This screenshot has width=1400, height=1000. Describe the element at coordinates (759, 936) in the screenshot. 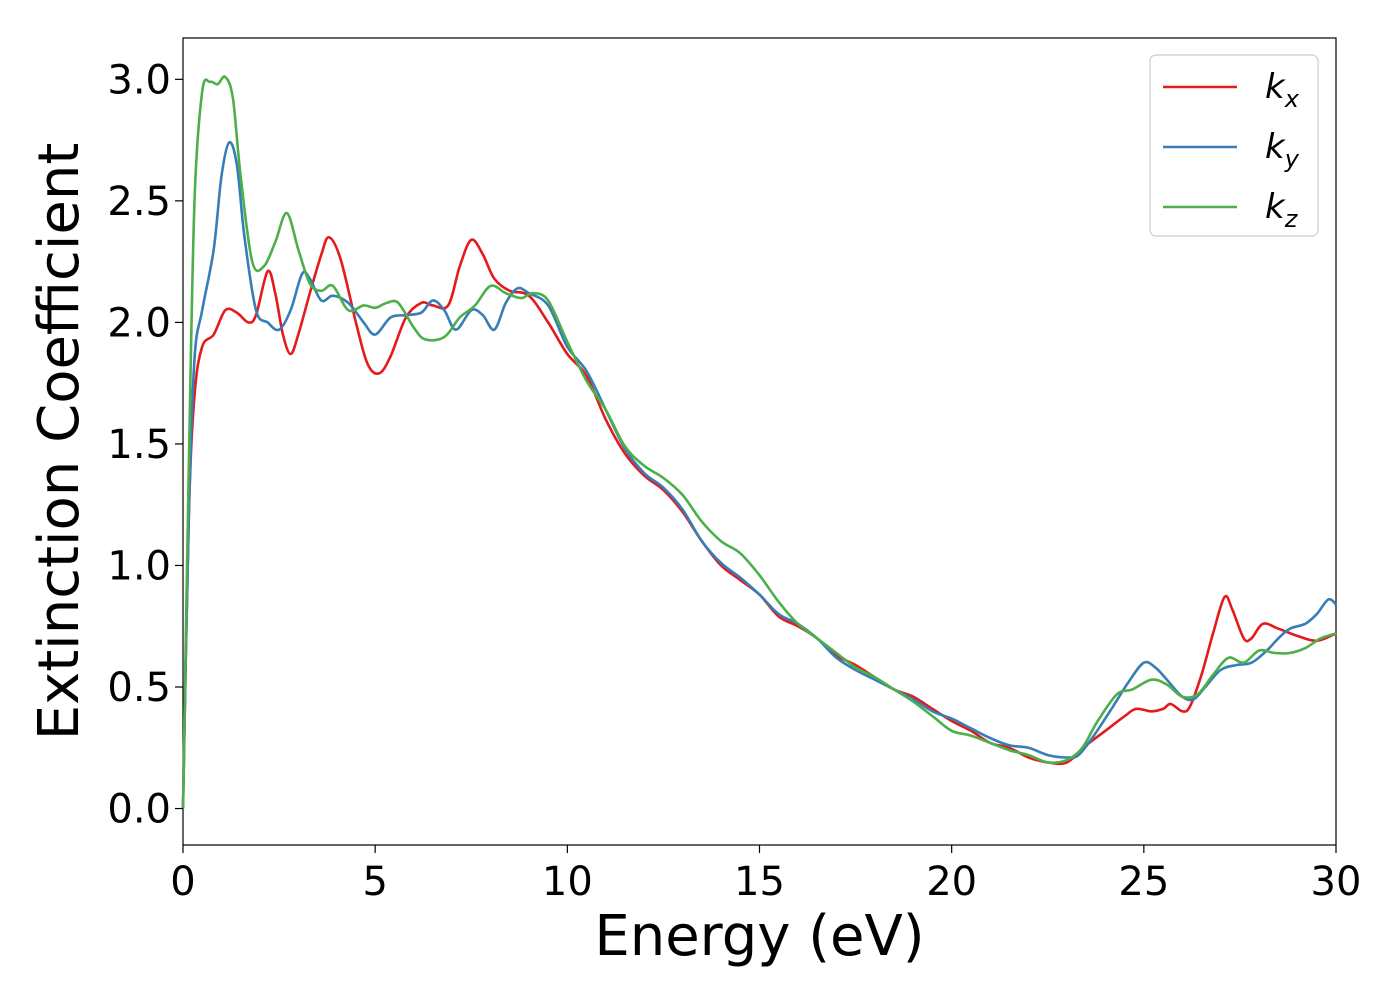

I see `x-axis-label: Energy (eV)` at that location.